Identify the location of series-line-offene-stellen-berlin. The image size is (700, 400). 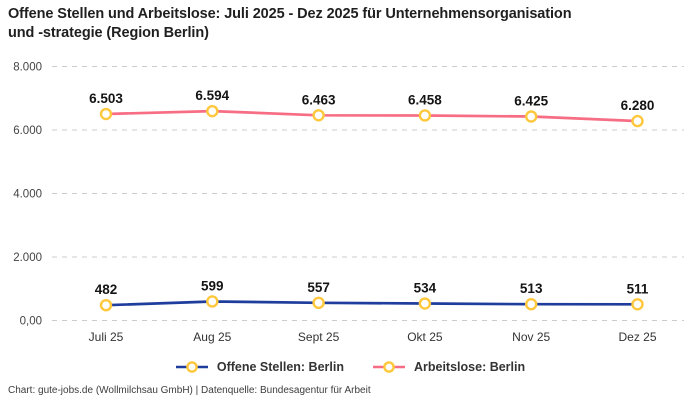
(371, 303).